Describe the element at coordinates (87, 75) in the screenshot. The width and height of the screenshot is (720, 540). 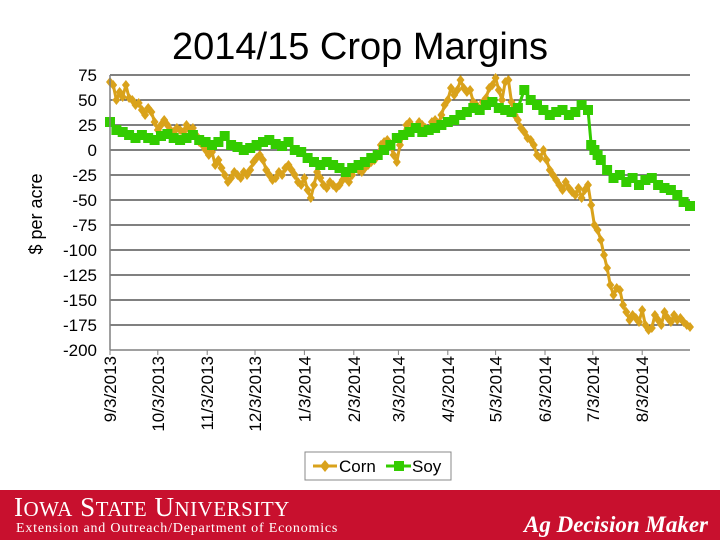
I see `y-tick-label: 75` at that location.